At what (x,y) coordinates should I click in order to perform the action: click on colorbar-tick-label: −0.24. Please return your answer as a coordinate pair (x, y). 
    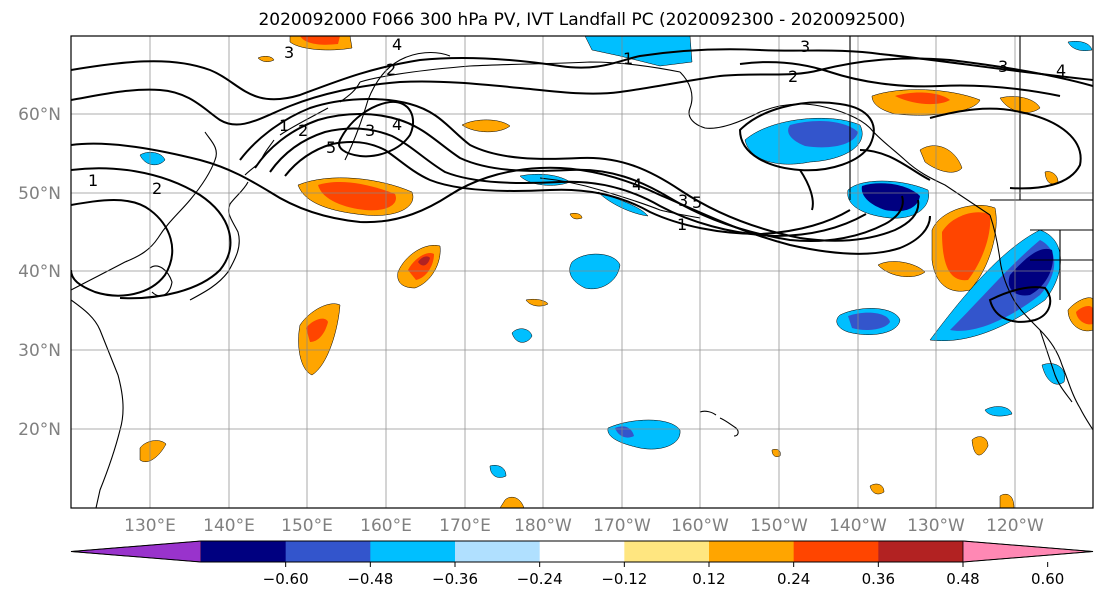
    Looking at the image, I should click on (540, 579).